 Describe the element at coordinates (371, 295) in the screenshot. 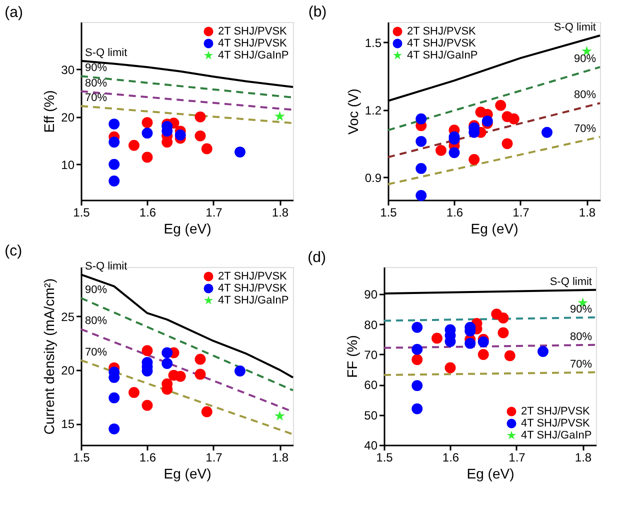

I see `y-tick-label: 90` at that location.